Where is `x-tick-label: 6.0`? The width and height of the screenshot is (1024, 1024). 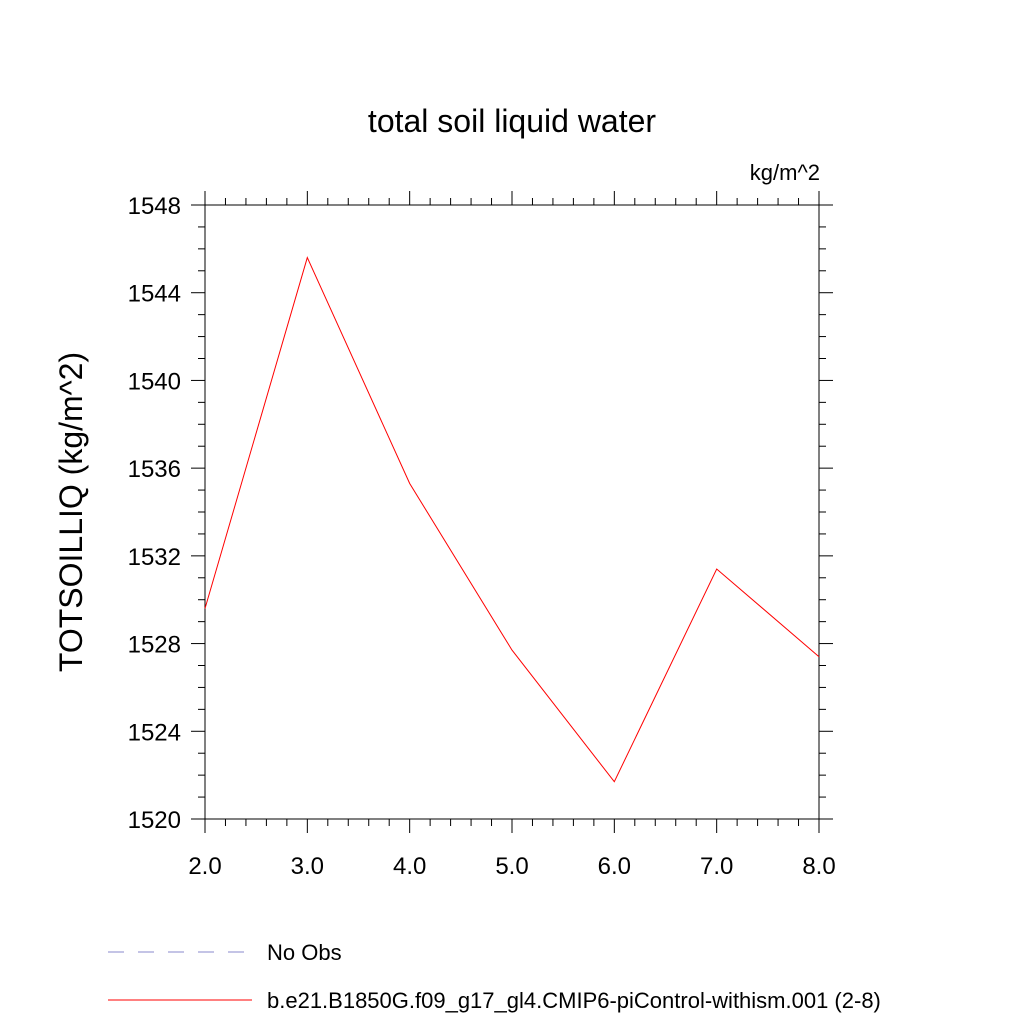
x-tick-label: 6.0 is located at coordinates (614, 866).